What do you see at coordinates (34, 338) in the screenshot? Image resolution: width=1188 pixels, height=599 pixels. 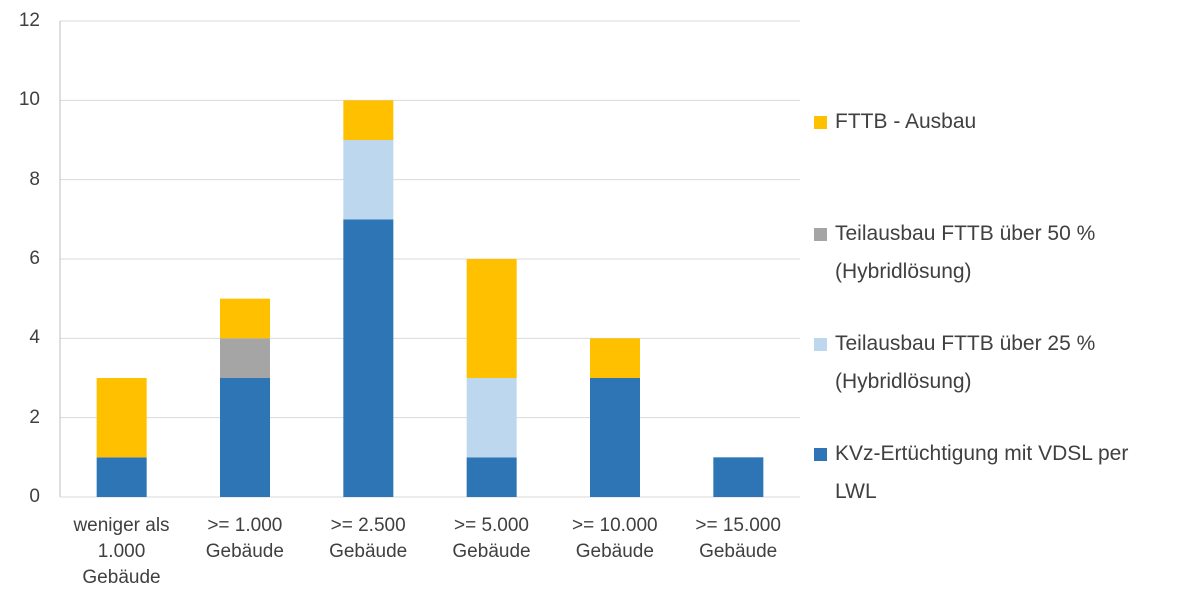 I see `y-tick-label: 4` at bounding box center [34, 338].